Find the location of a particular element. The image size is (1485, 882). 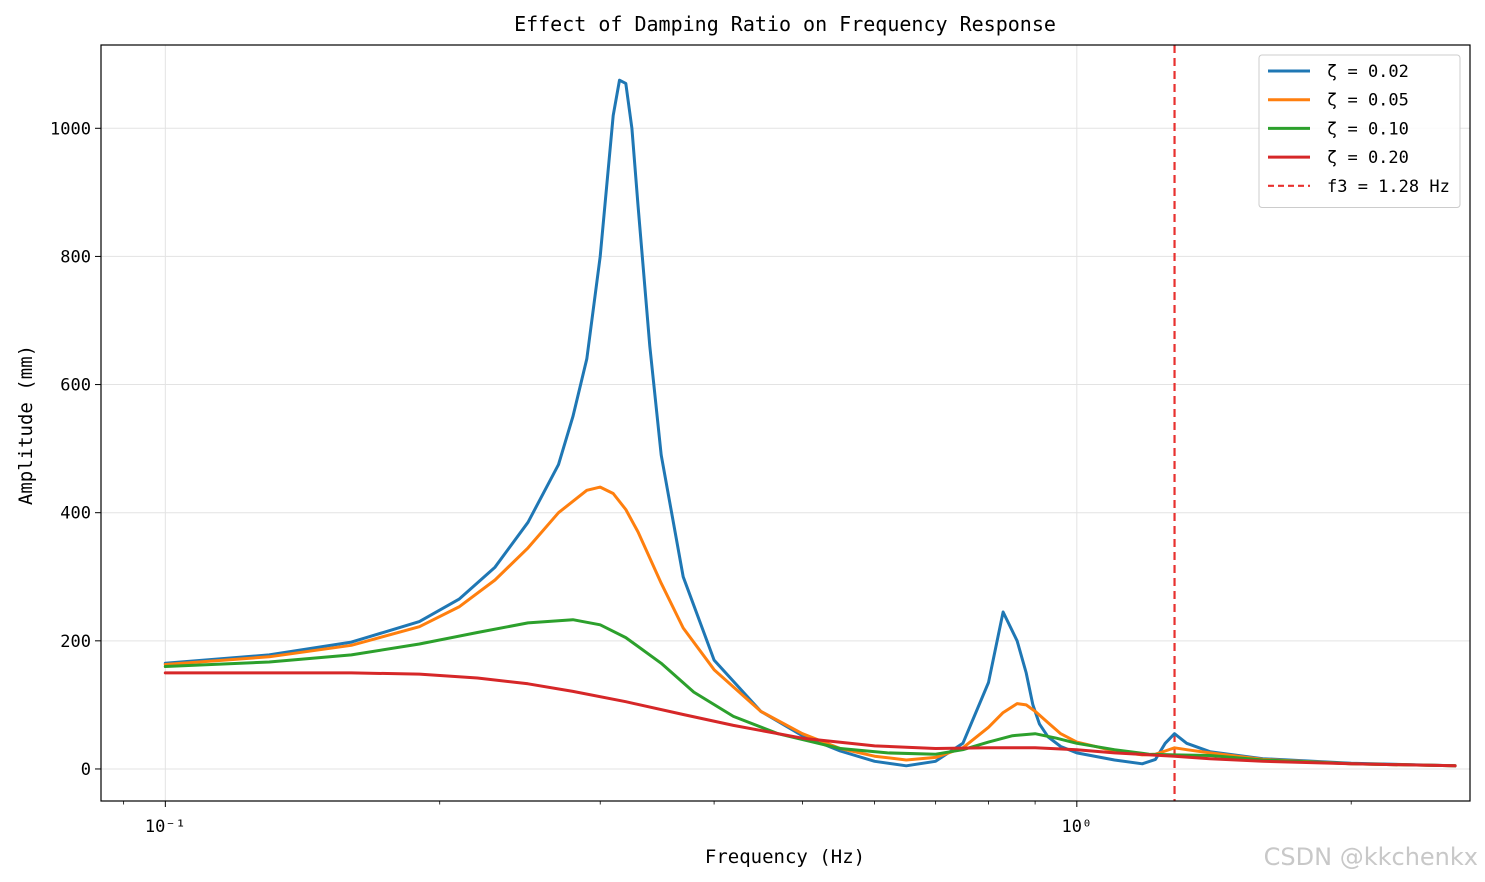

legend-label: ζ = 0.10 is located at coordinates (1368, 129).